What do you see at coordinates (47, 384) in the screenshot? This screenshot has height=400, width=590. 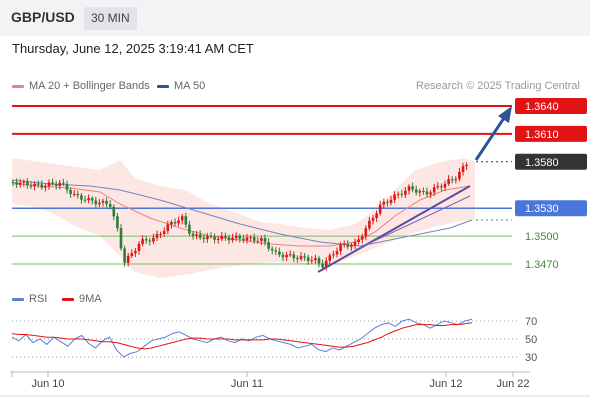 I see `x-label-0: Jun 10` at bounding box center [47, 384].